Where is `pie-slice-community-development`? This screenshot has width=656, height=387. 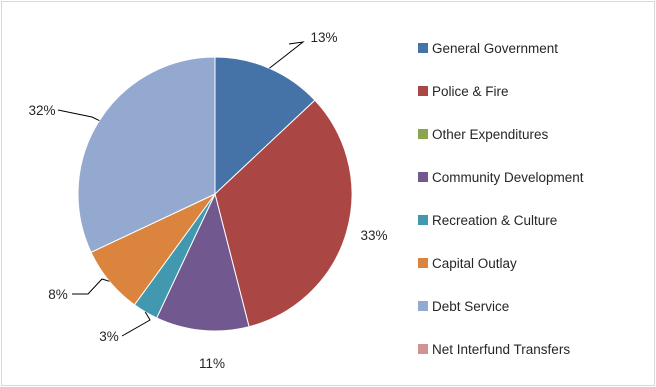
pie-slice-community-development is located at coordinates (203, 262).